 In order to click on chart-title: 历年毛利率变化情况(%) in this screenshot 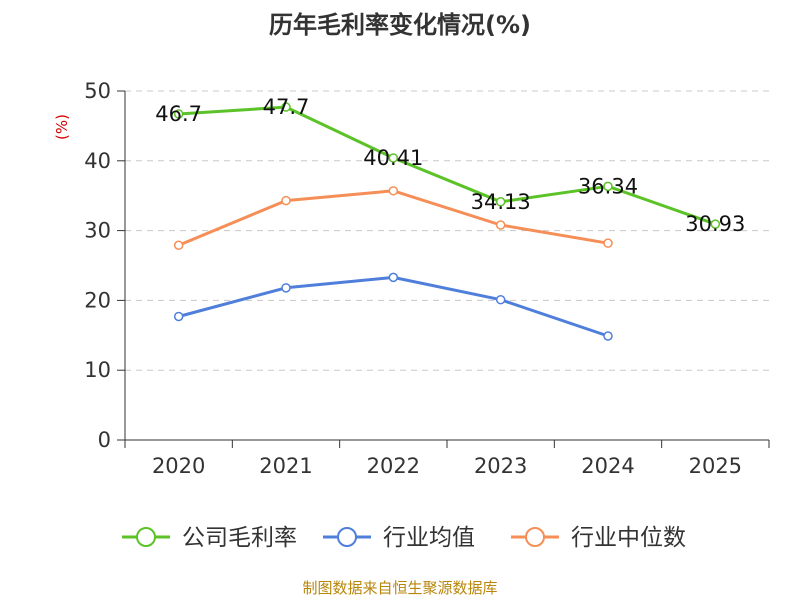, I will do `click(400, 25)`.